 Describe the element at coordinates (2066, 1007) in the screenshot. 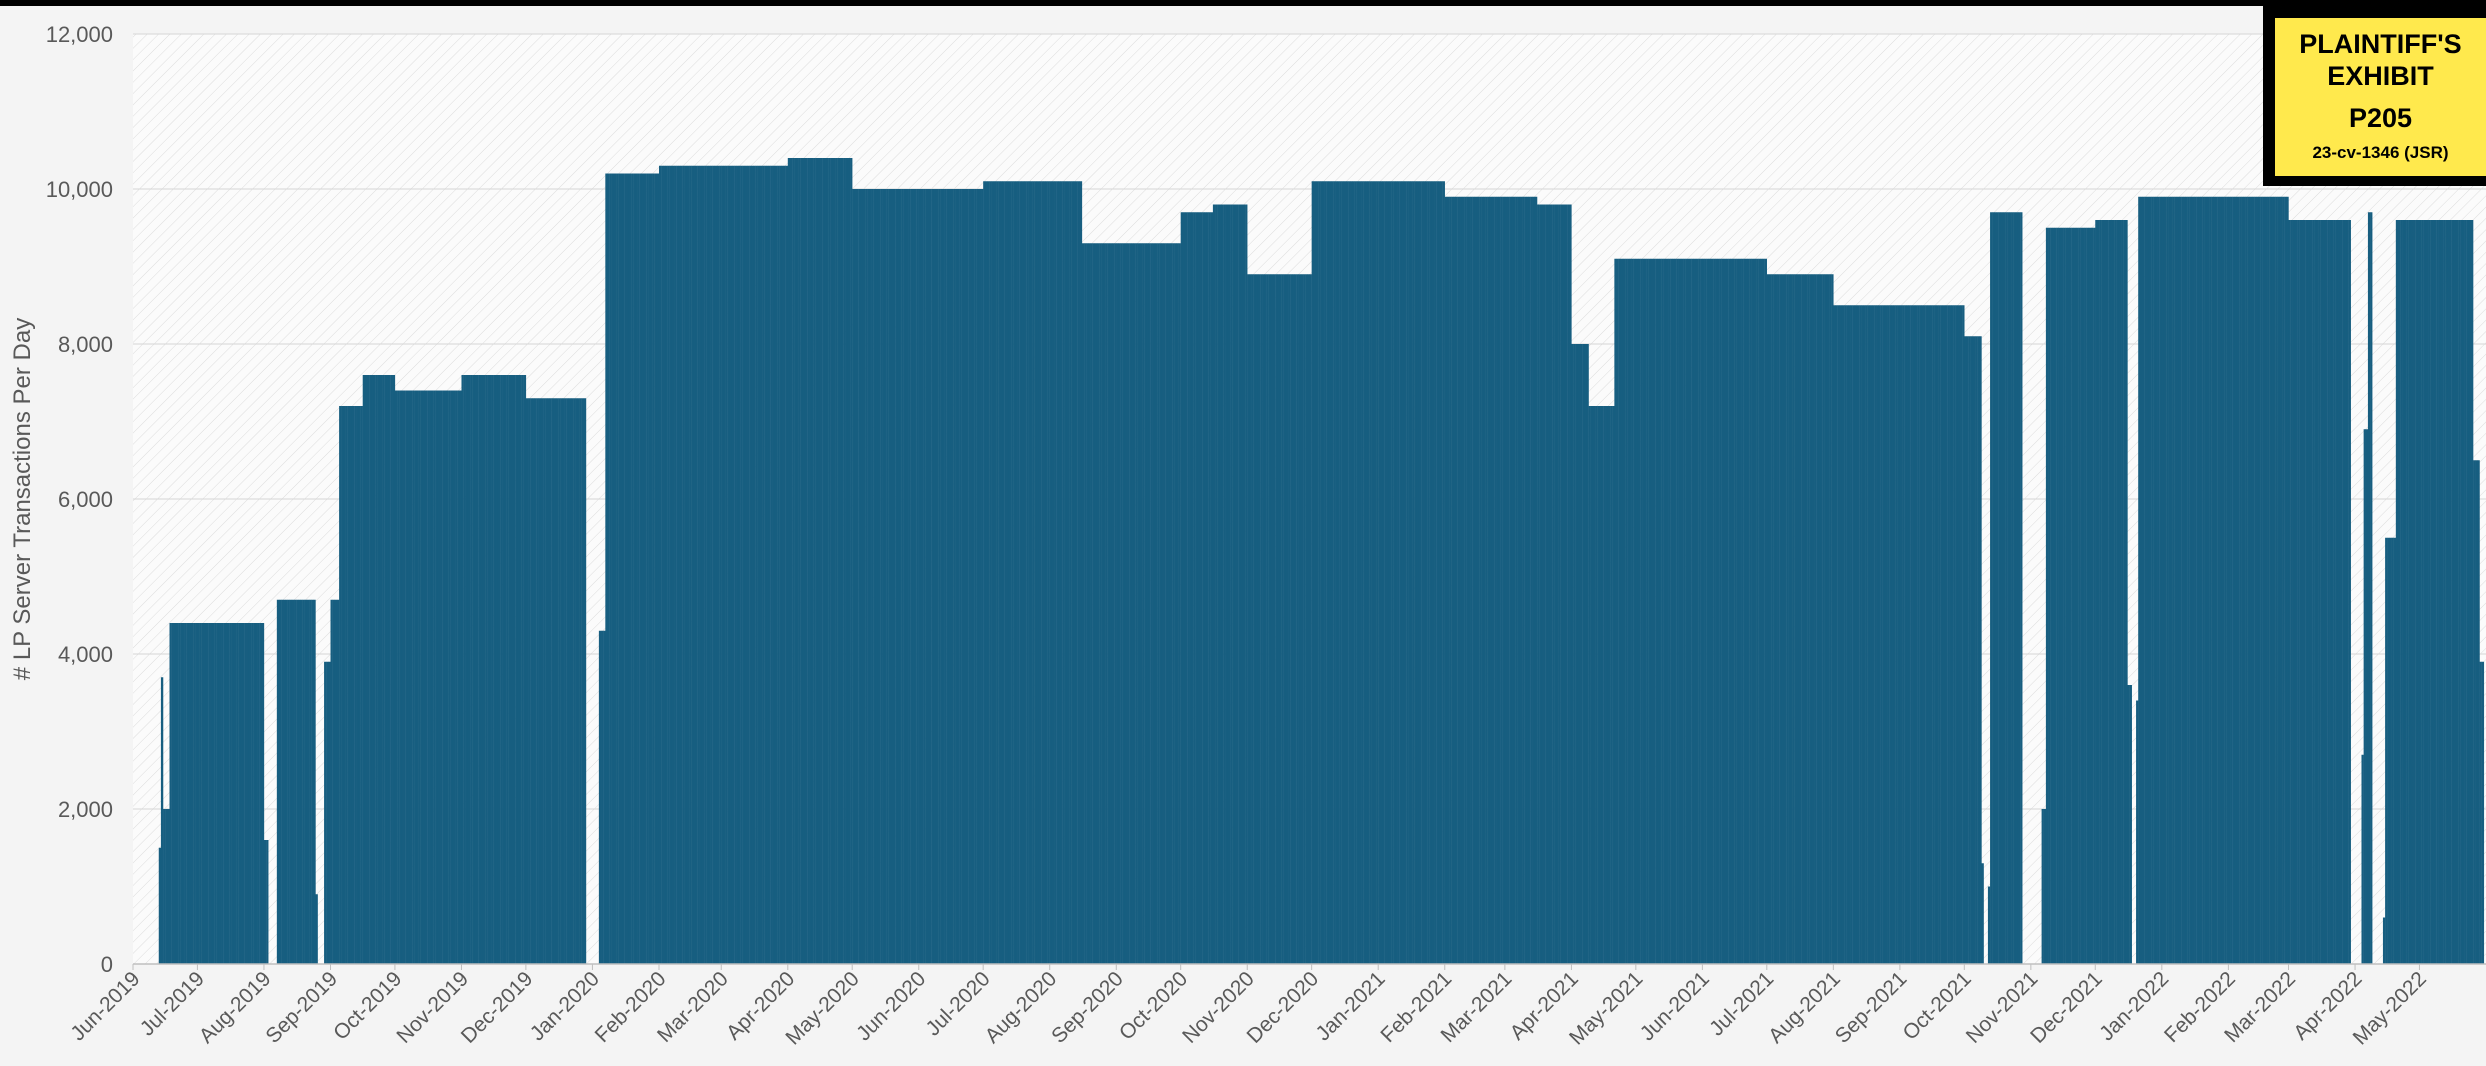

I see `x-tick-label: Dec-2021` at that location.